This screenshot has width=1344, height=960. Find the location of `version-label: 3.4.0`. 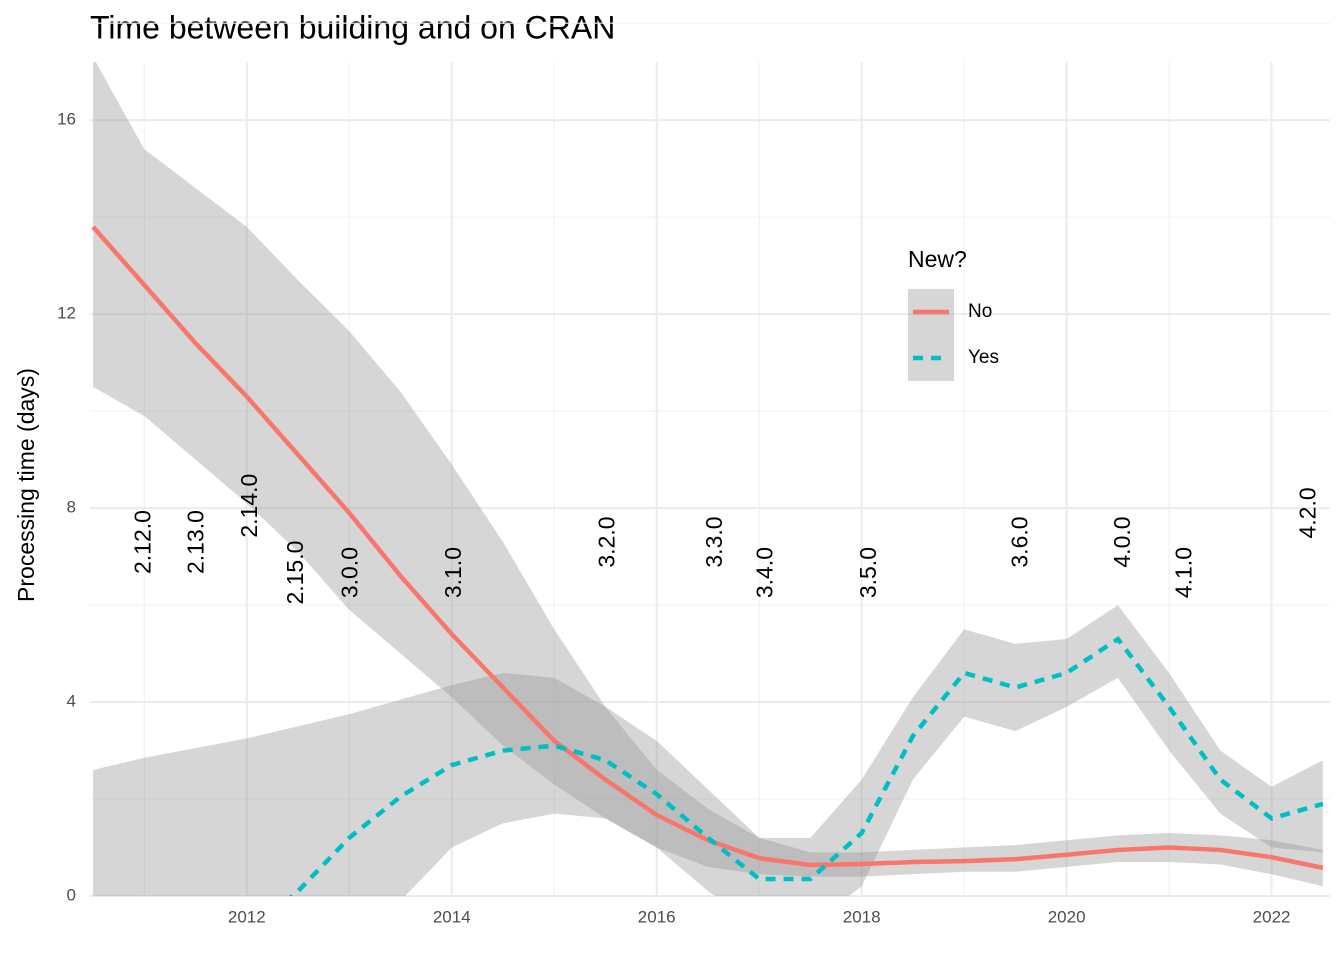

version-label: 3.4.0 is located at coordinates (764, 572).